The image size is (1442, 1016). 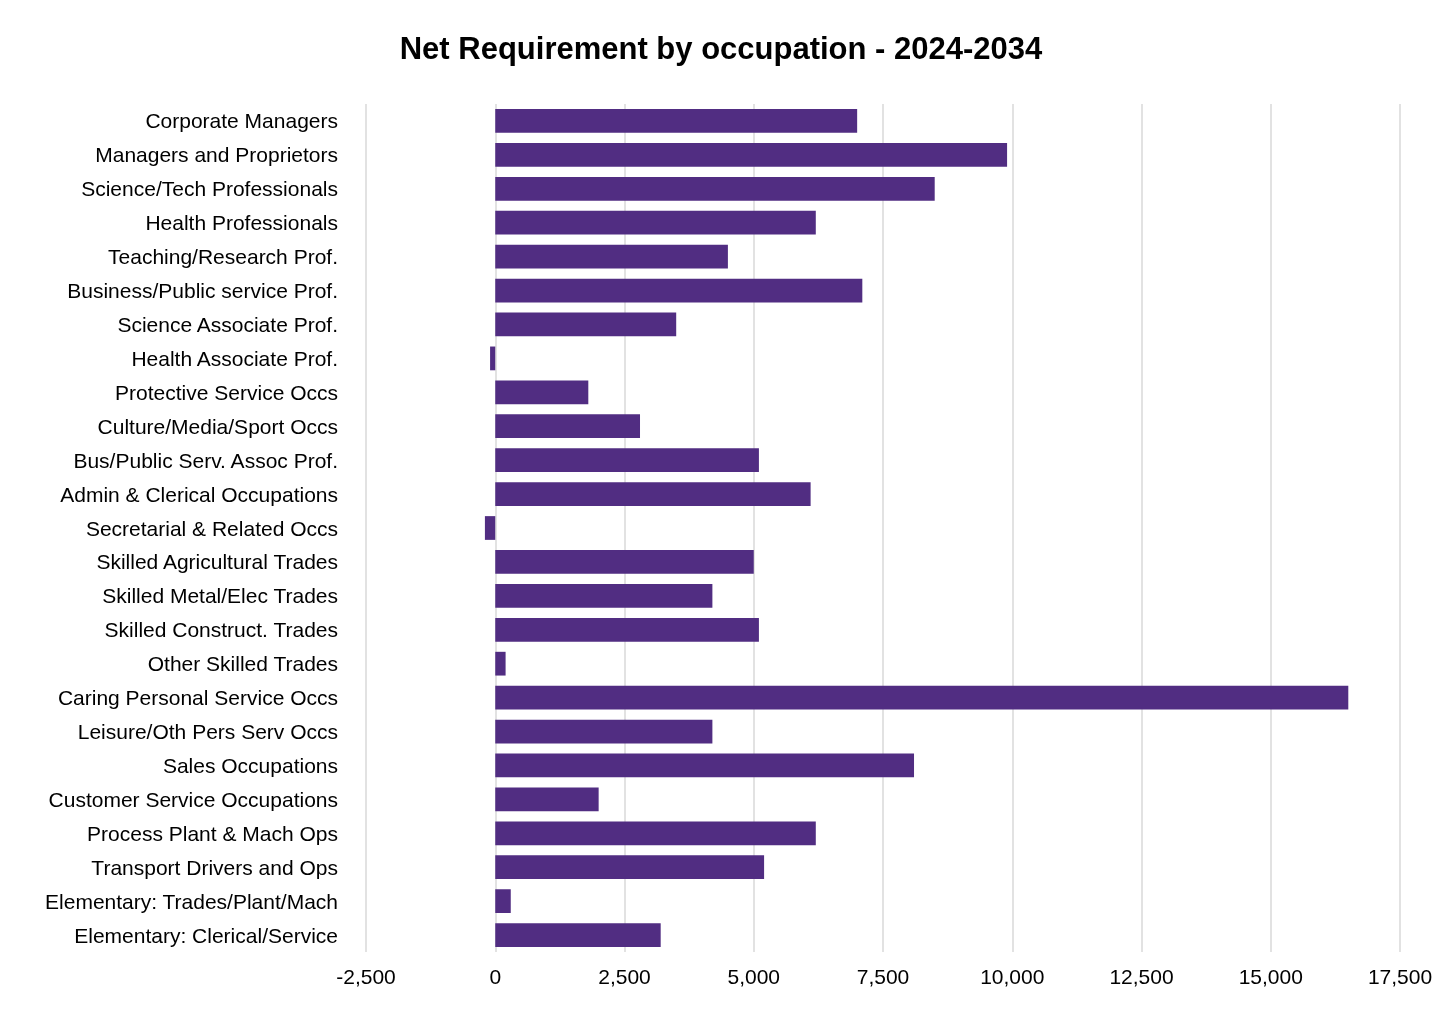 What do you see at coordinates (202, 291) in the screenshot?
I see `y-tick-label: Business/Public service Prof.` at bounding box center [202, 291].